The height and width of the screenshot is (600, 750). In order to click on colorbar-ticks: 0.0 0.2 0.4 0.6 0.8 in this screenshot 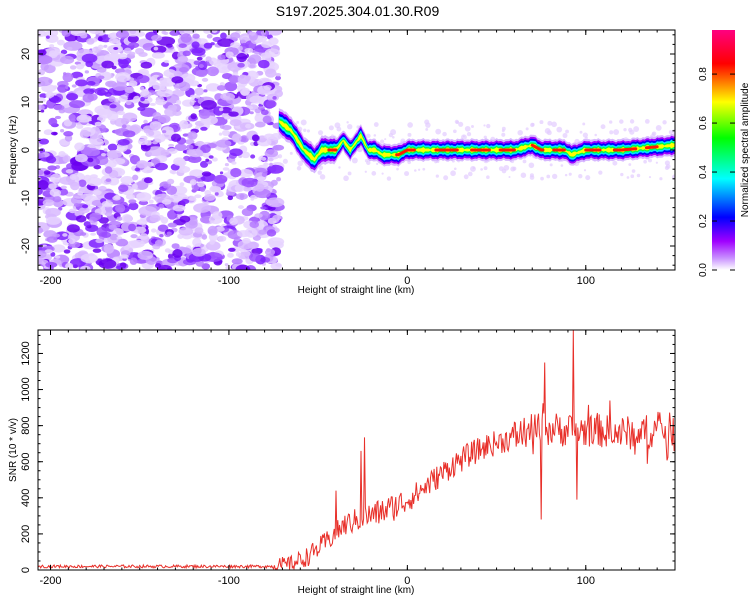, I will do `click(716, 172)`.